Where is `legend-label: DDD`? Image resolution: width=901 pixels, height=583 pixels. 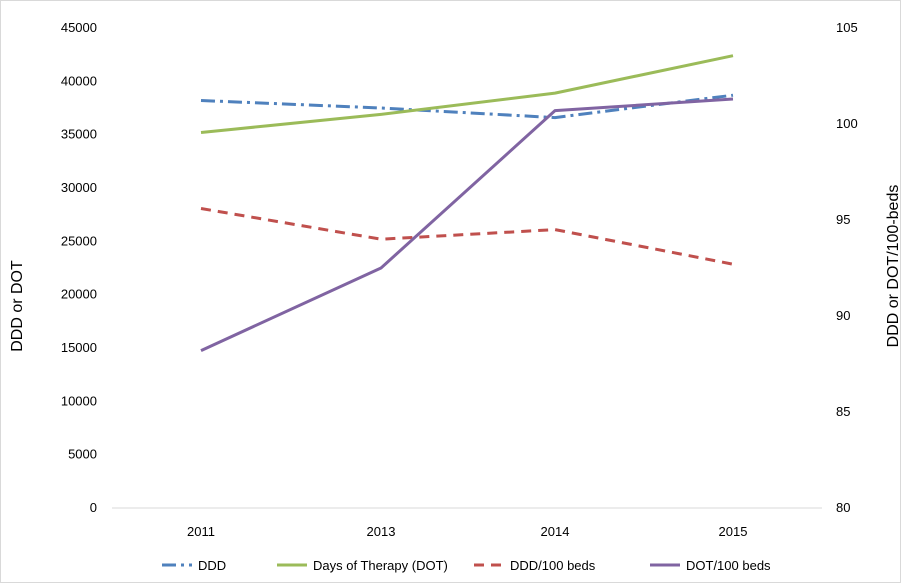 legend-label: DDD is located at coordinates (212, 565).